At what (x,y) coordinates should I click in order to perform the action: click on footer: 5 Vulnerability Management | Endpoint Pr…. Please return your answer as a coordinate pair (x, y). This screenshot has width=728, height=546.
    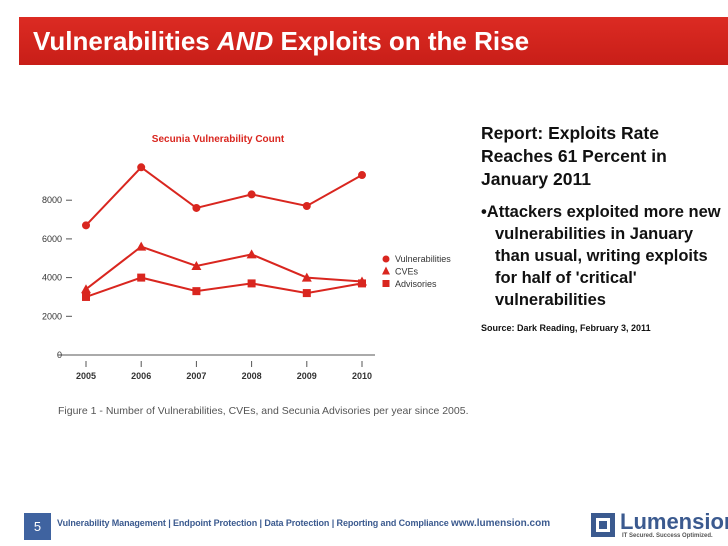
    Looking at the image, I should click on (364, 526).